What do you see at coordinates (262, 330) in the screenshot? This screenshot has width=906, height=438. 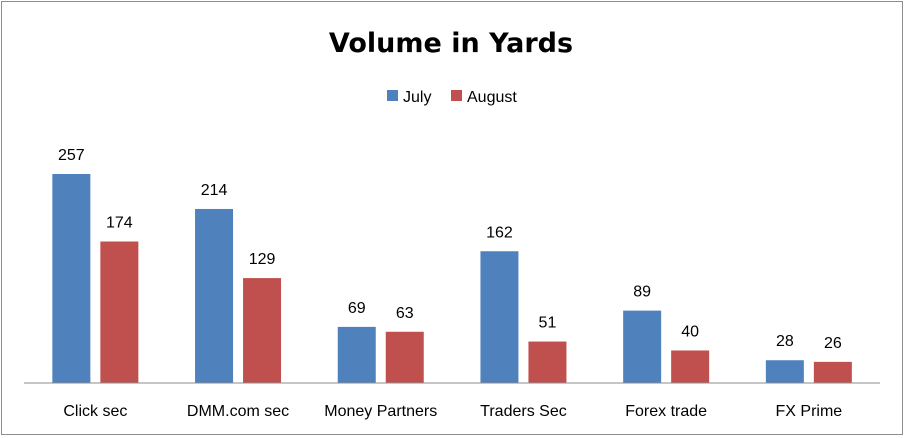 I see `bar-dmm-com-sec-august` at bounding box center [262, 330].